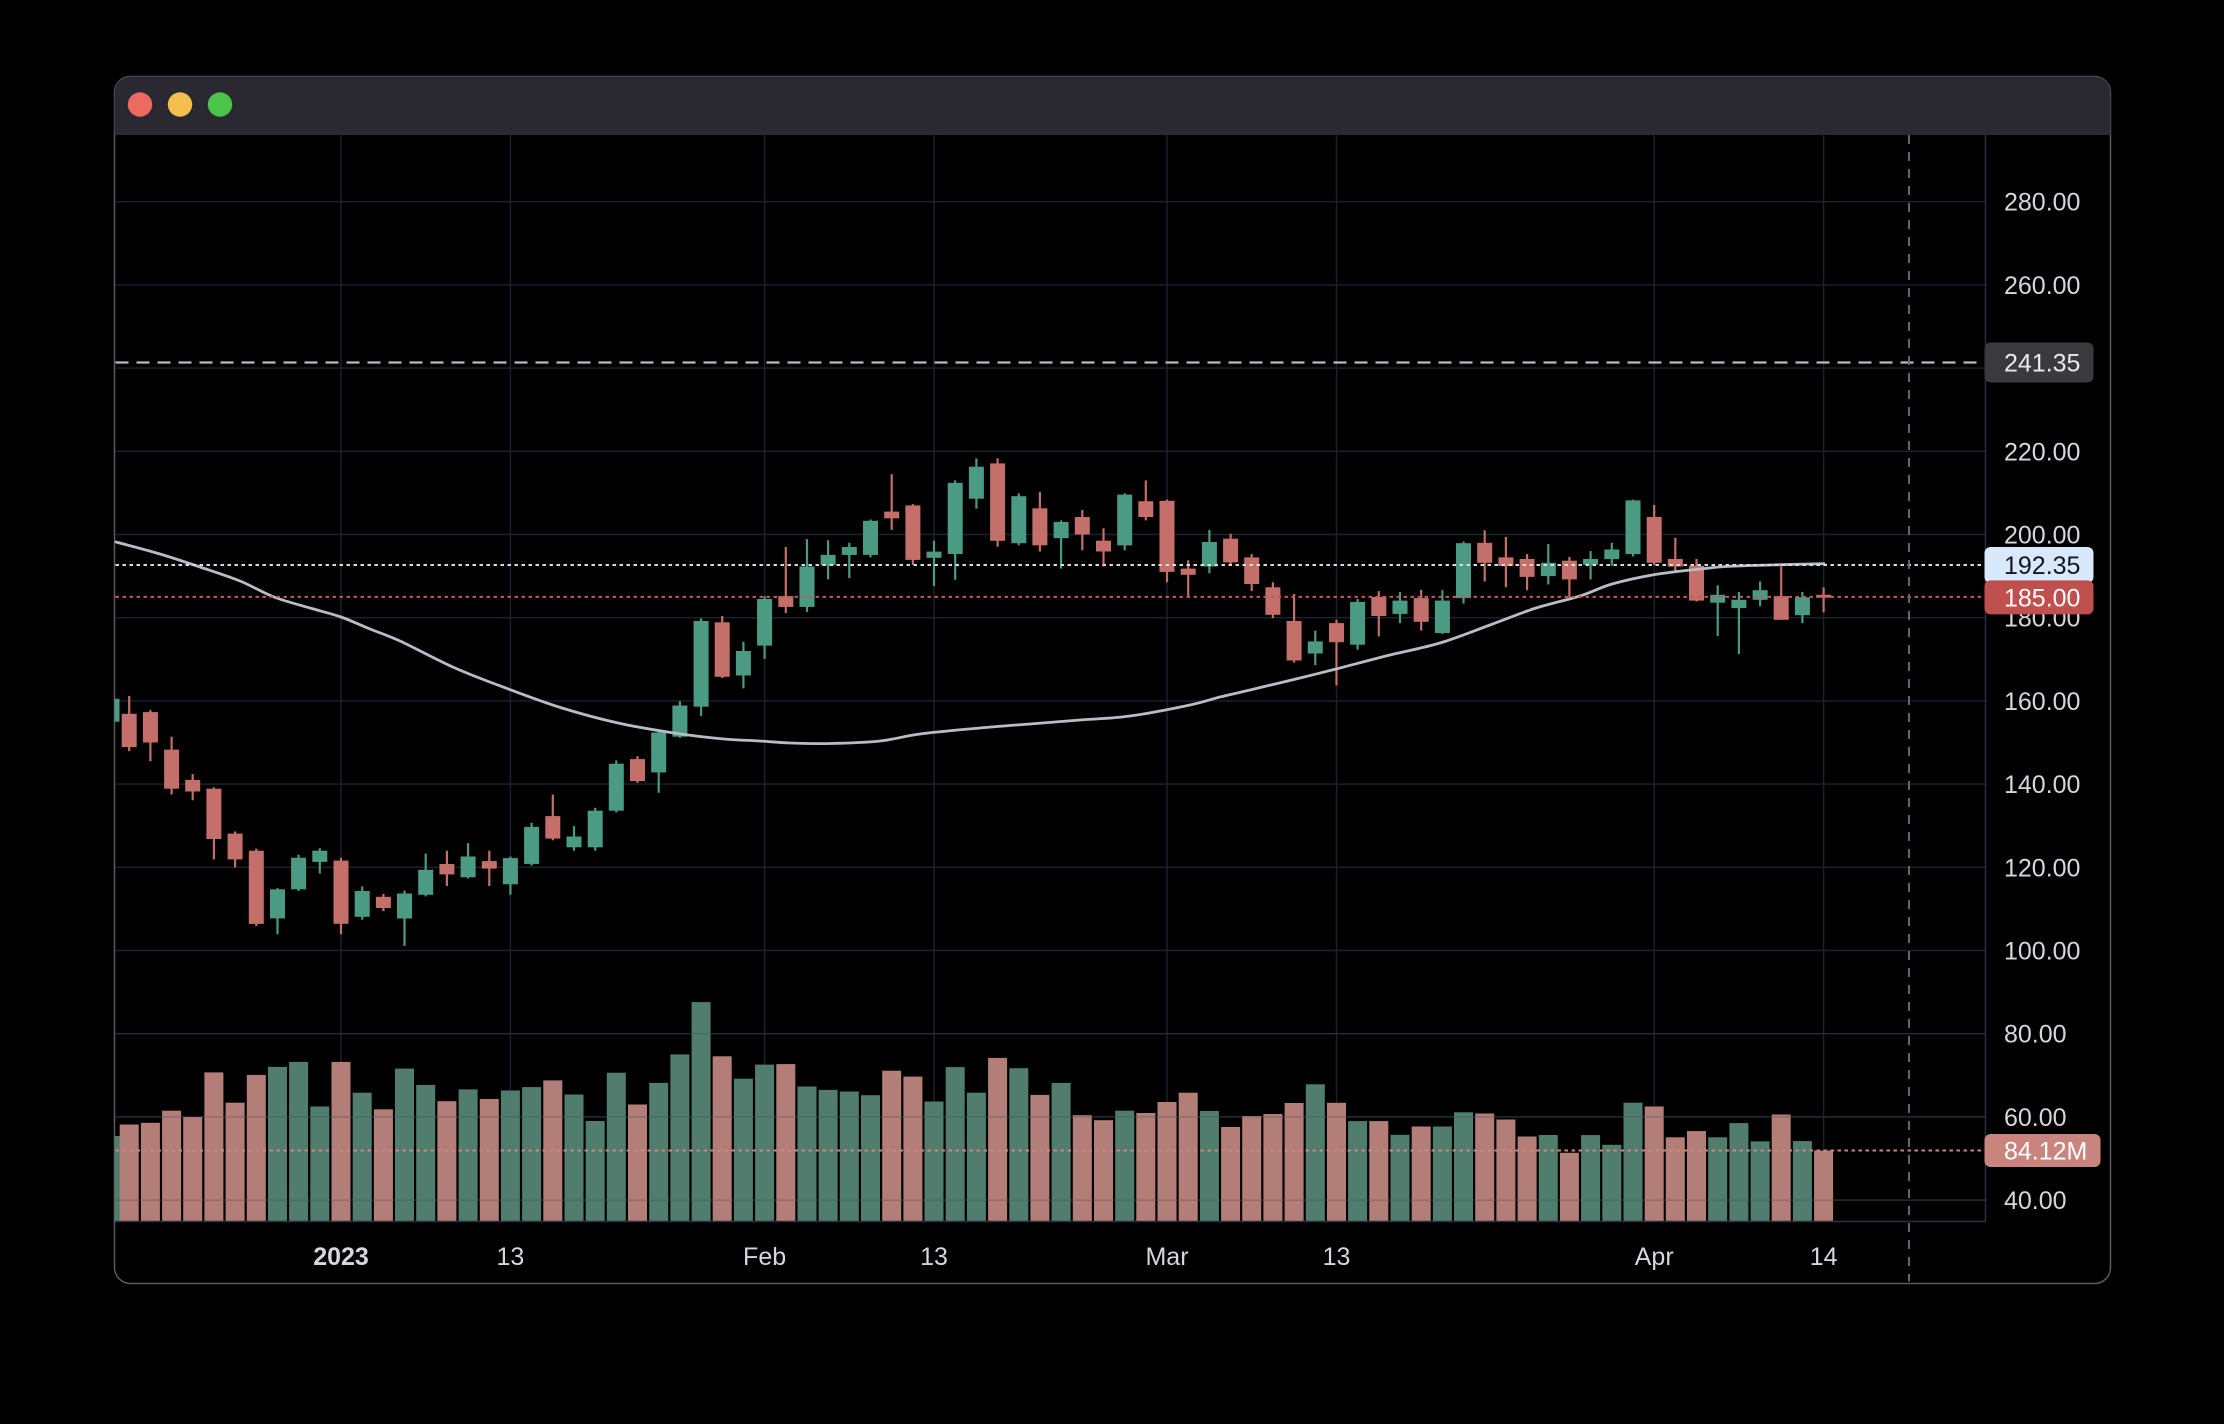 This screenshot has height=1424, width=2224. Describe the element at coordinates (2042, 702) in the screenshot. I see `svg-text: 160.00` at that location.